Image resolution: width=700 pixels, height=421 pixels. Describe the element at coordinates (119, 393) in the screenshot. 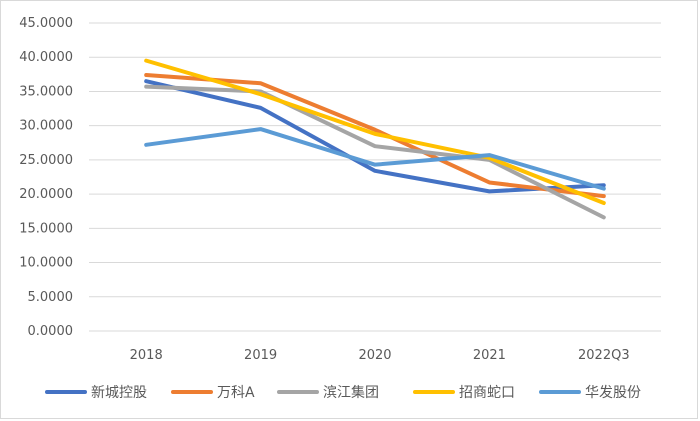

I see `legend-label: 新城控股` at that location.